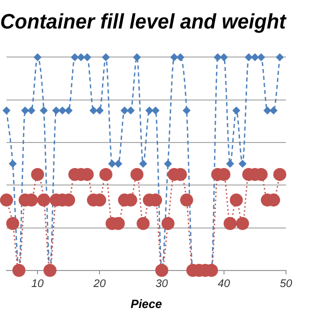 The width and height of the screenshot is (320, 320). I want to click on x-tick-label: 40, so click(224, 284).